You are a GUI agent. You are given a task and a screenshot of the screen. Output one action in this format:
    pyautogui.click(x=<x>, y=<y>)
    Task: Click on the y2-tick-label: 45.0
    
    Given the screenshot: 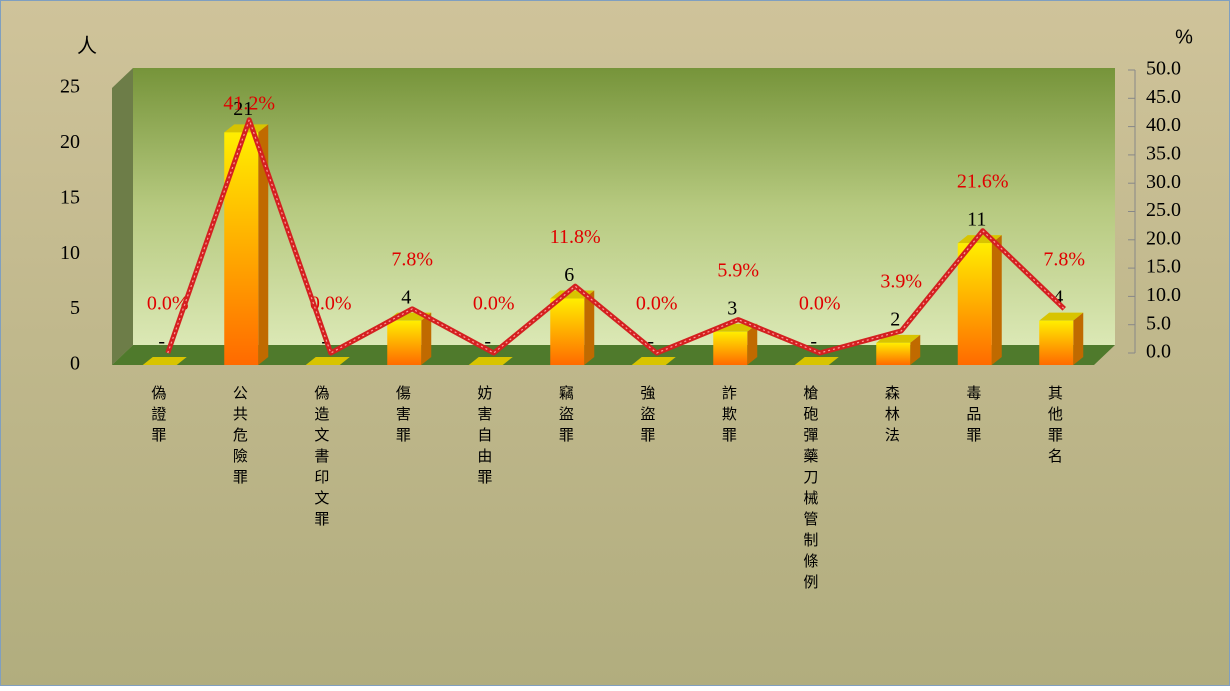 What is the action you would take?
    pyautogui.click(x=1163, y=97)
    